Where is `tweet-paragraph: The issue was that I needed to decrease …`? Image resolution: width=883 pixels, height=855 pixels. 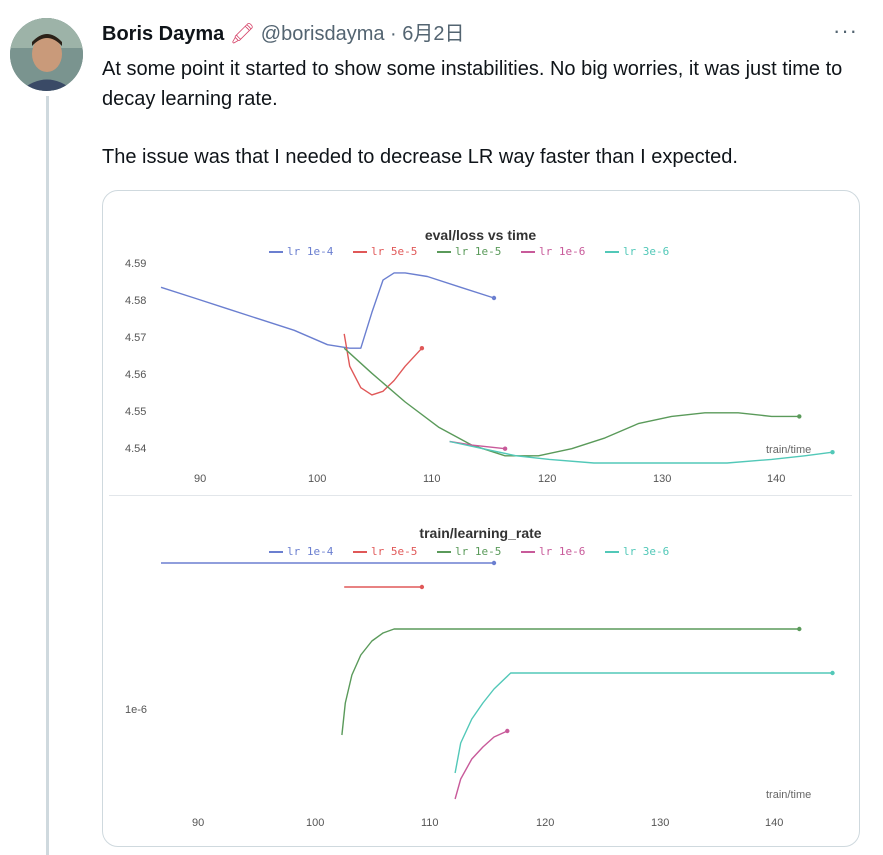
tweet-paragraph: The issue was that I needed to decrease … is located at coordinates (420, 157).